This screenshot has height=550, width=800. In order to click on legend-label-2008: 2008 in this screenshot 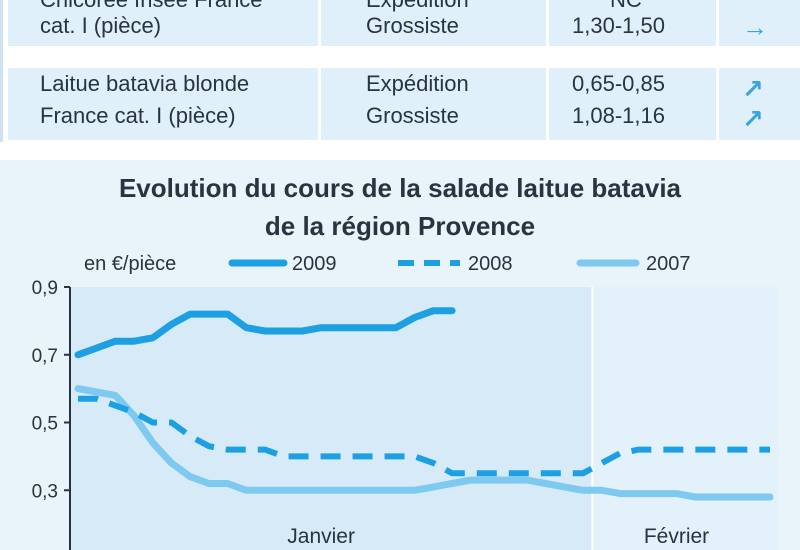, I will do `click(490, 264)`.